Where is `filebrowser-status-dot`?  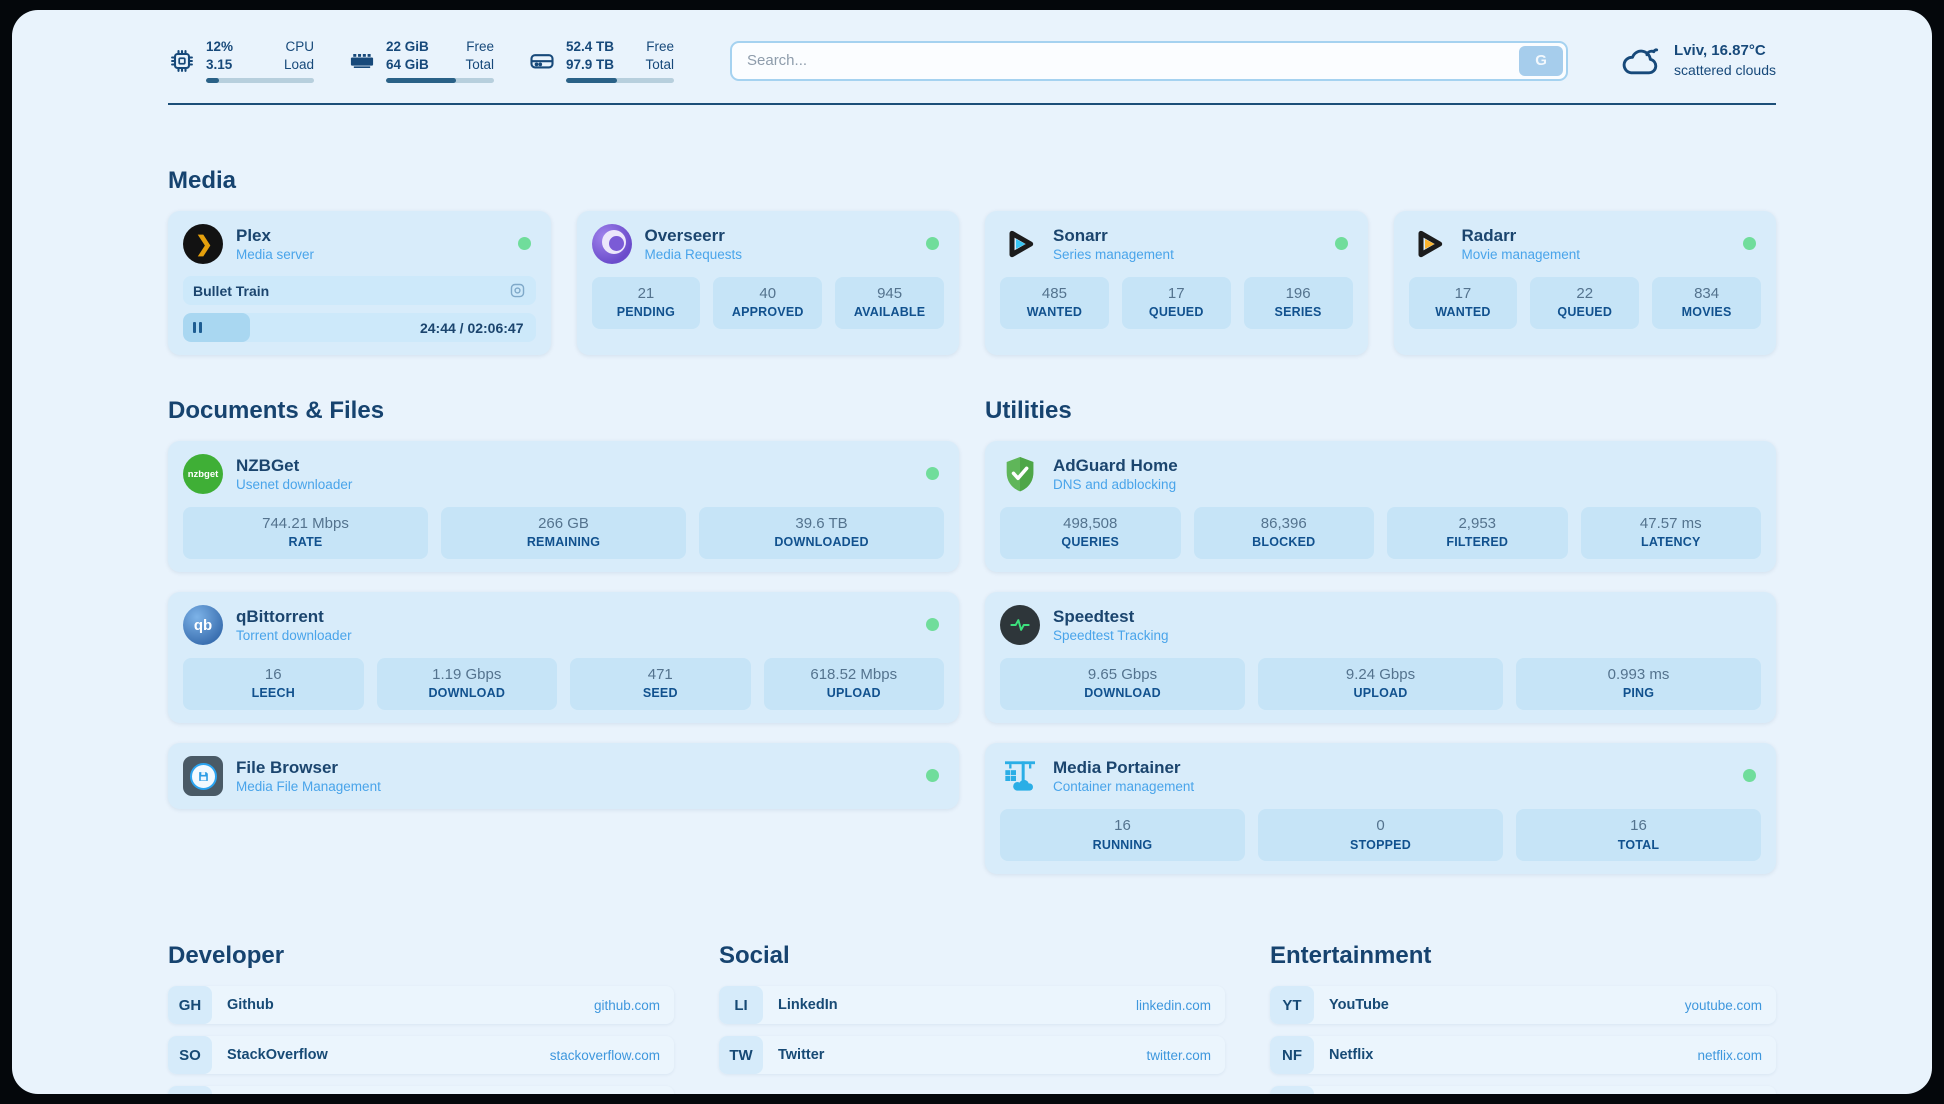
filebrowser-status-dot is located at coordinates (932, 776).